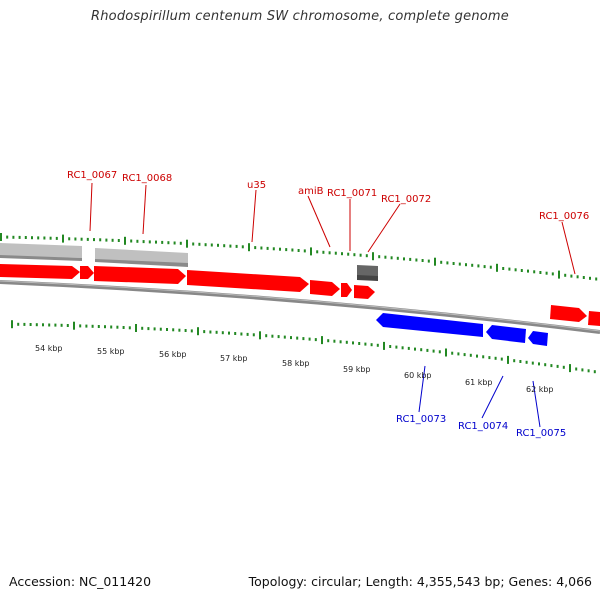  I want to click on gene-label-rc1-0075: RC1_0075, so click(541, 433).